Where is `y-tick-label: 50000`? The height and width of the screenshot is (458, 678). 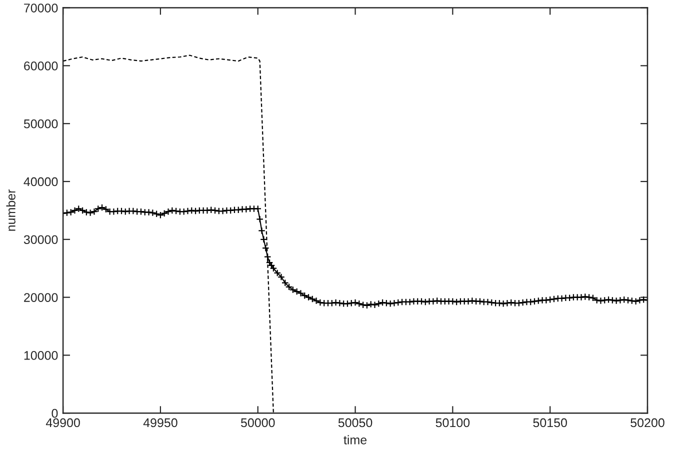 y-tick-label: 50000 is located at coordinates (41, 123).